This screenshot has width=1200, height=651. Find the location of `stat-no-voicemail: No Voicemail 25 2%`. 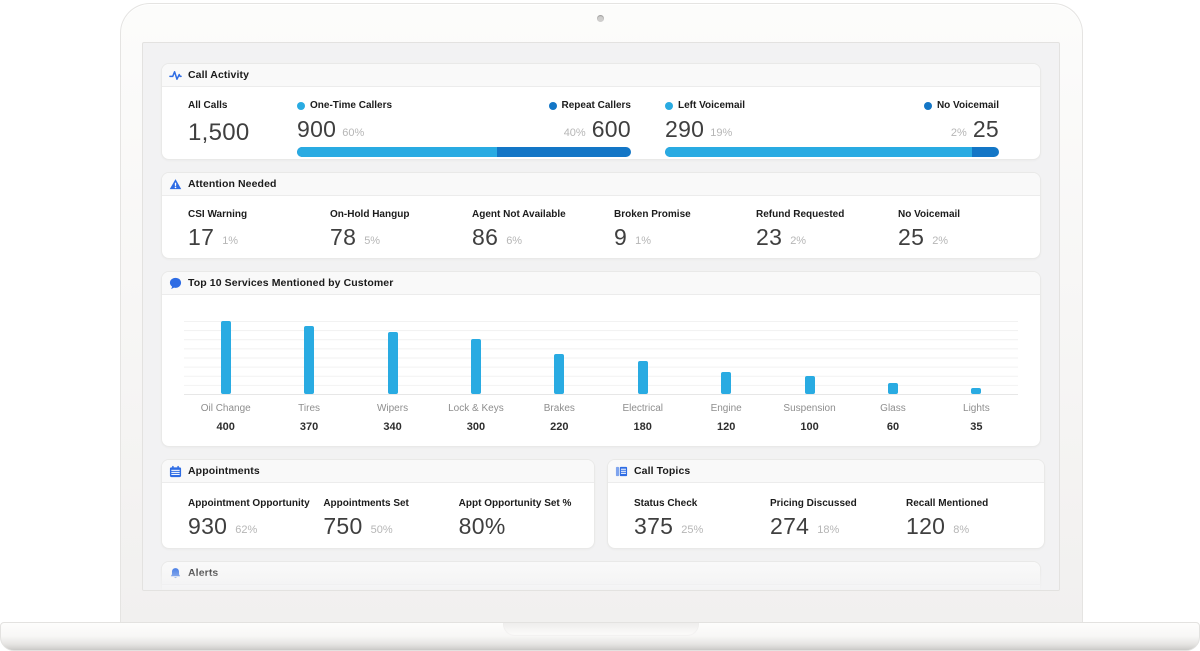

stat-no-voicemail: No Voicemail 25 2% is located at coordinates (969, 233).